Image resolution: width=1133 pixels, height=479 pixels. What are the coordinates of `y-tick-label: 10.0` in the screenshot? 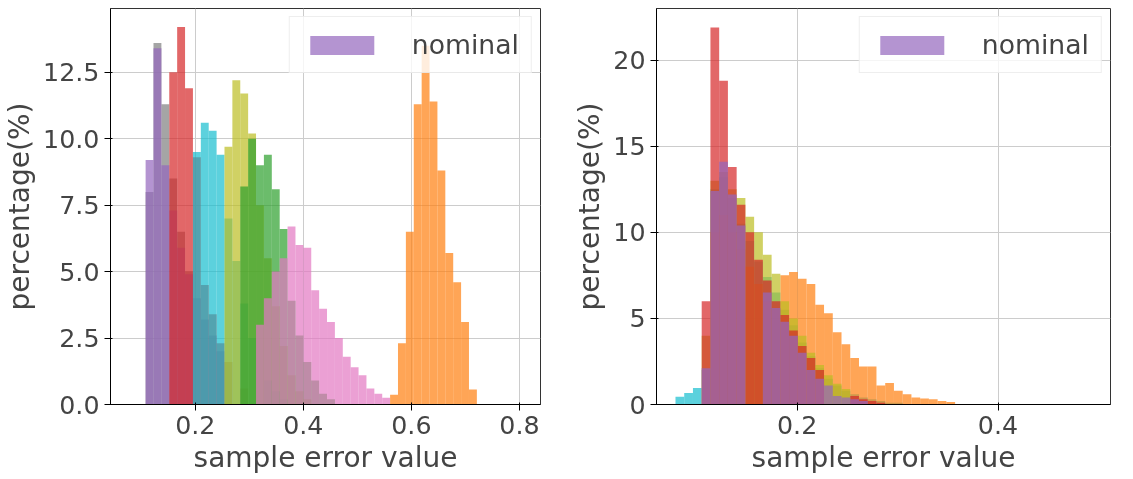 It's located at (71, 138).